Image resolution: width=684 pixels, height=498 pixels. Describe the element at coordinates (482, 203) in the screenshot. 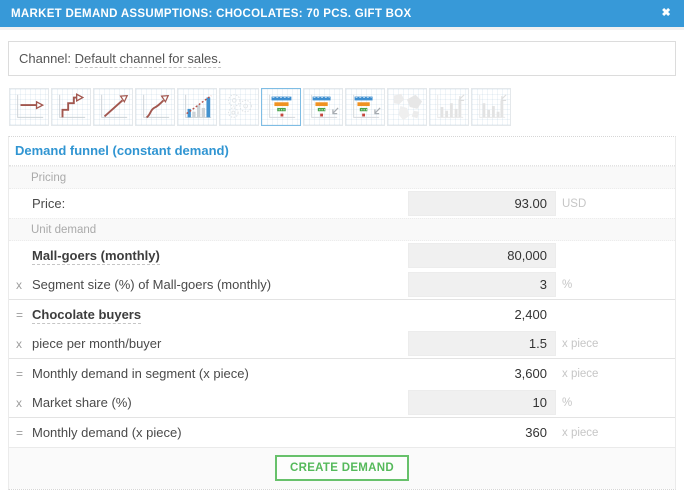

I see `price-input` at that location.